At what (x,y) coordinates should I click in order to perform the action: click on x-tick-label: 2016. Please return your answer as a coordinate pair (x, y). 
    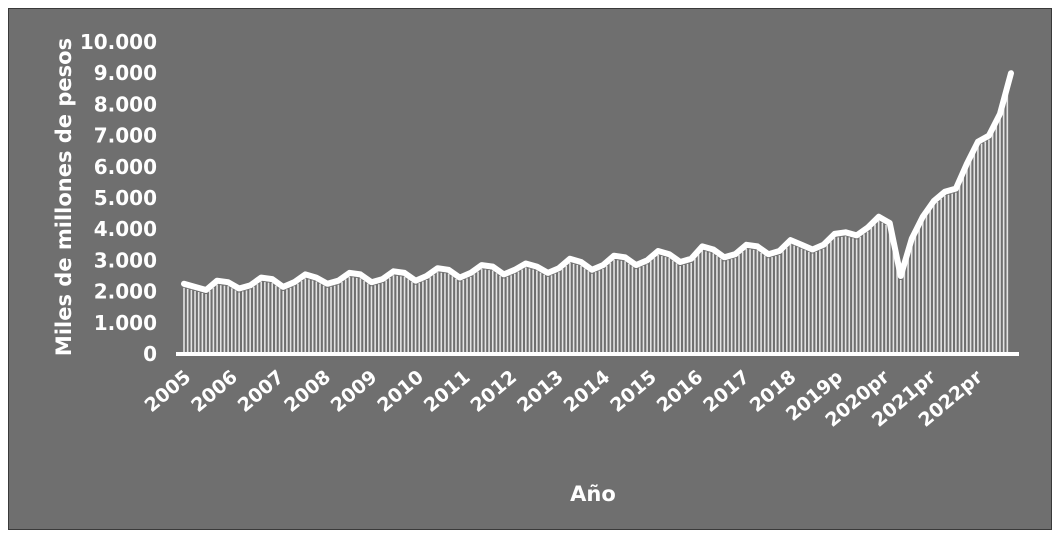
    Looking at the image, I should click on (680, 391).